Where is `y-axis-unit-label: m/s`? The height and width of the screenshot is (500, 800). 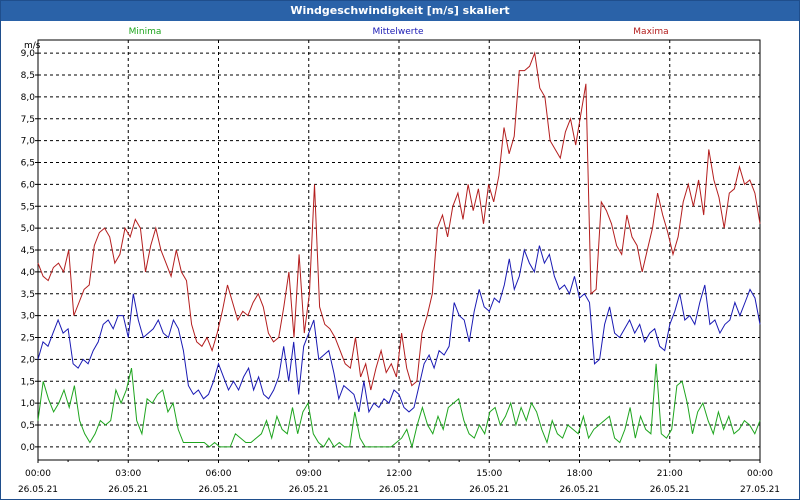
y-axis-unit-label: m/s is located at coordinates (32, 46).